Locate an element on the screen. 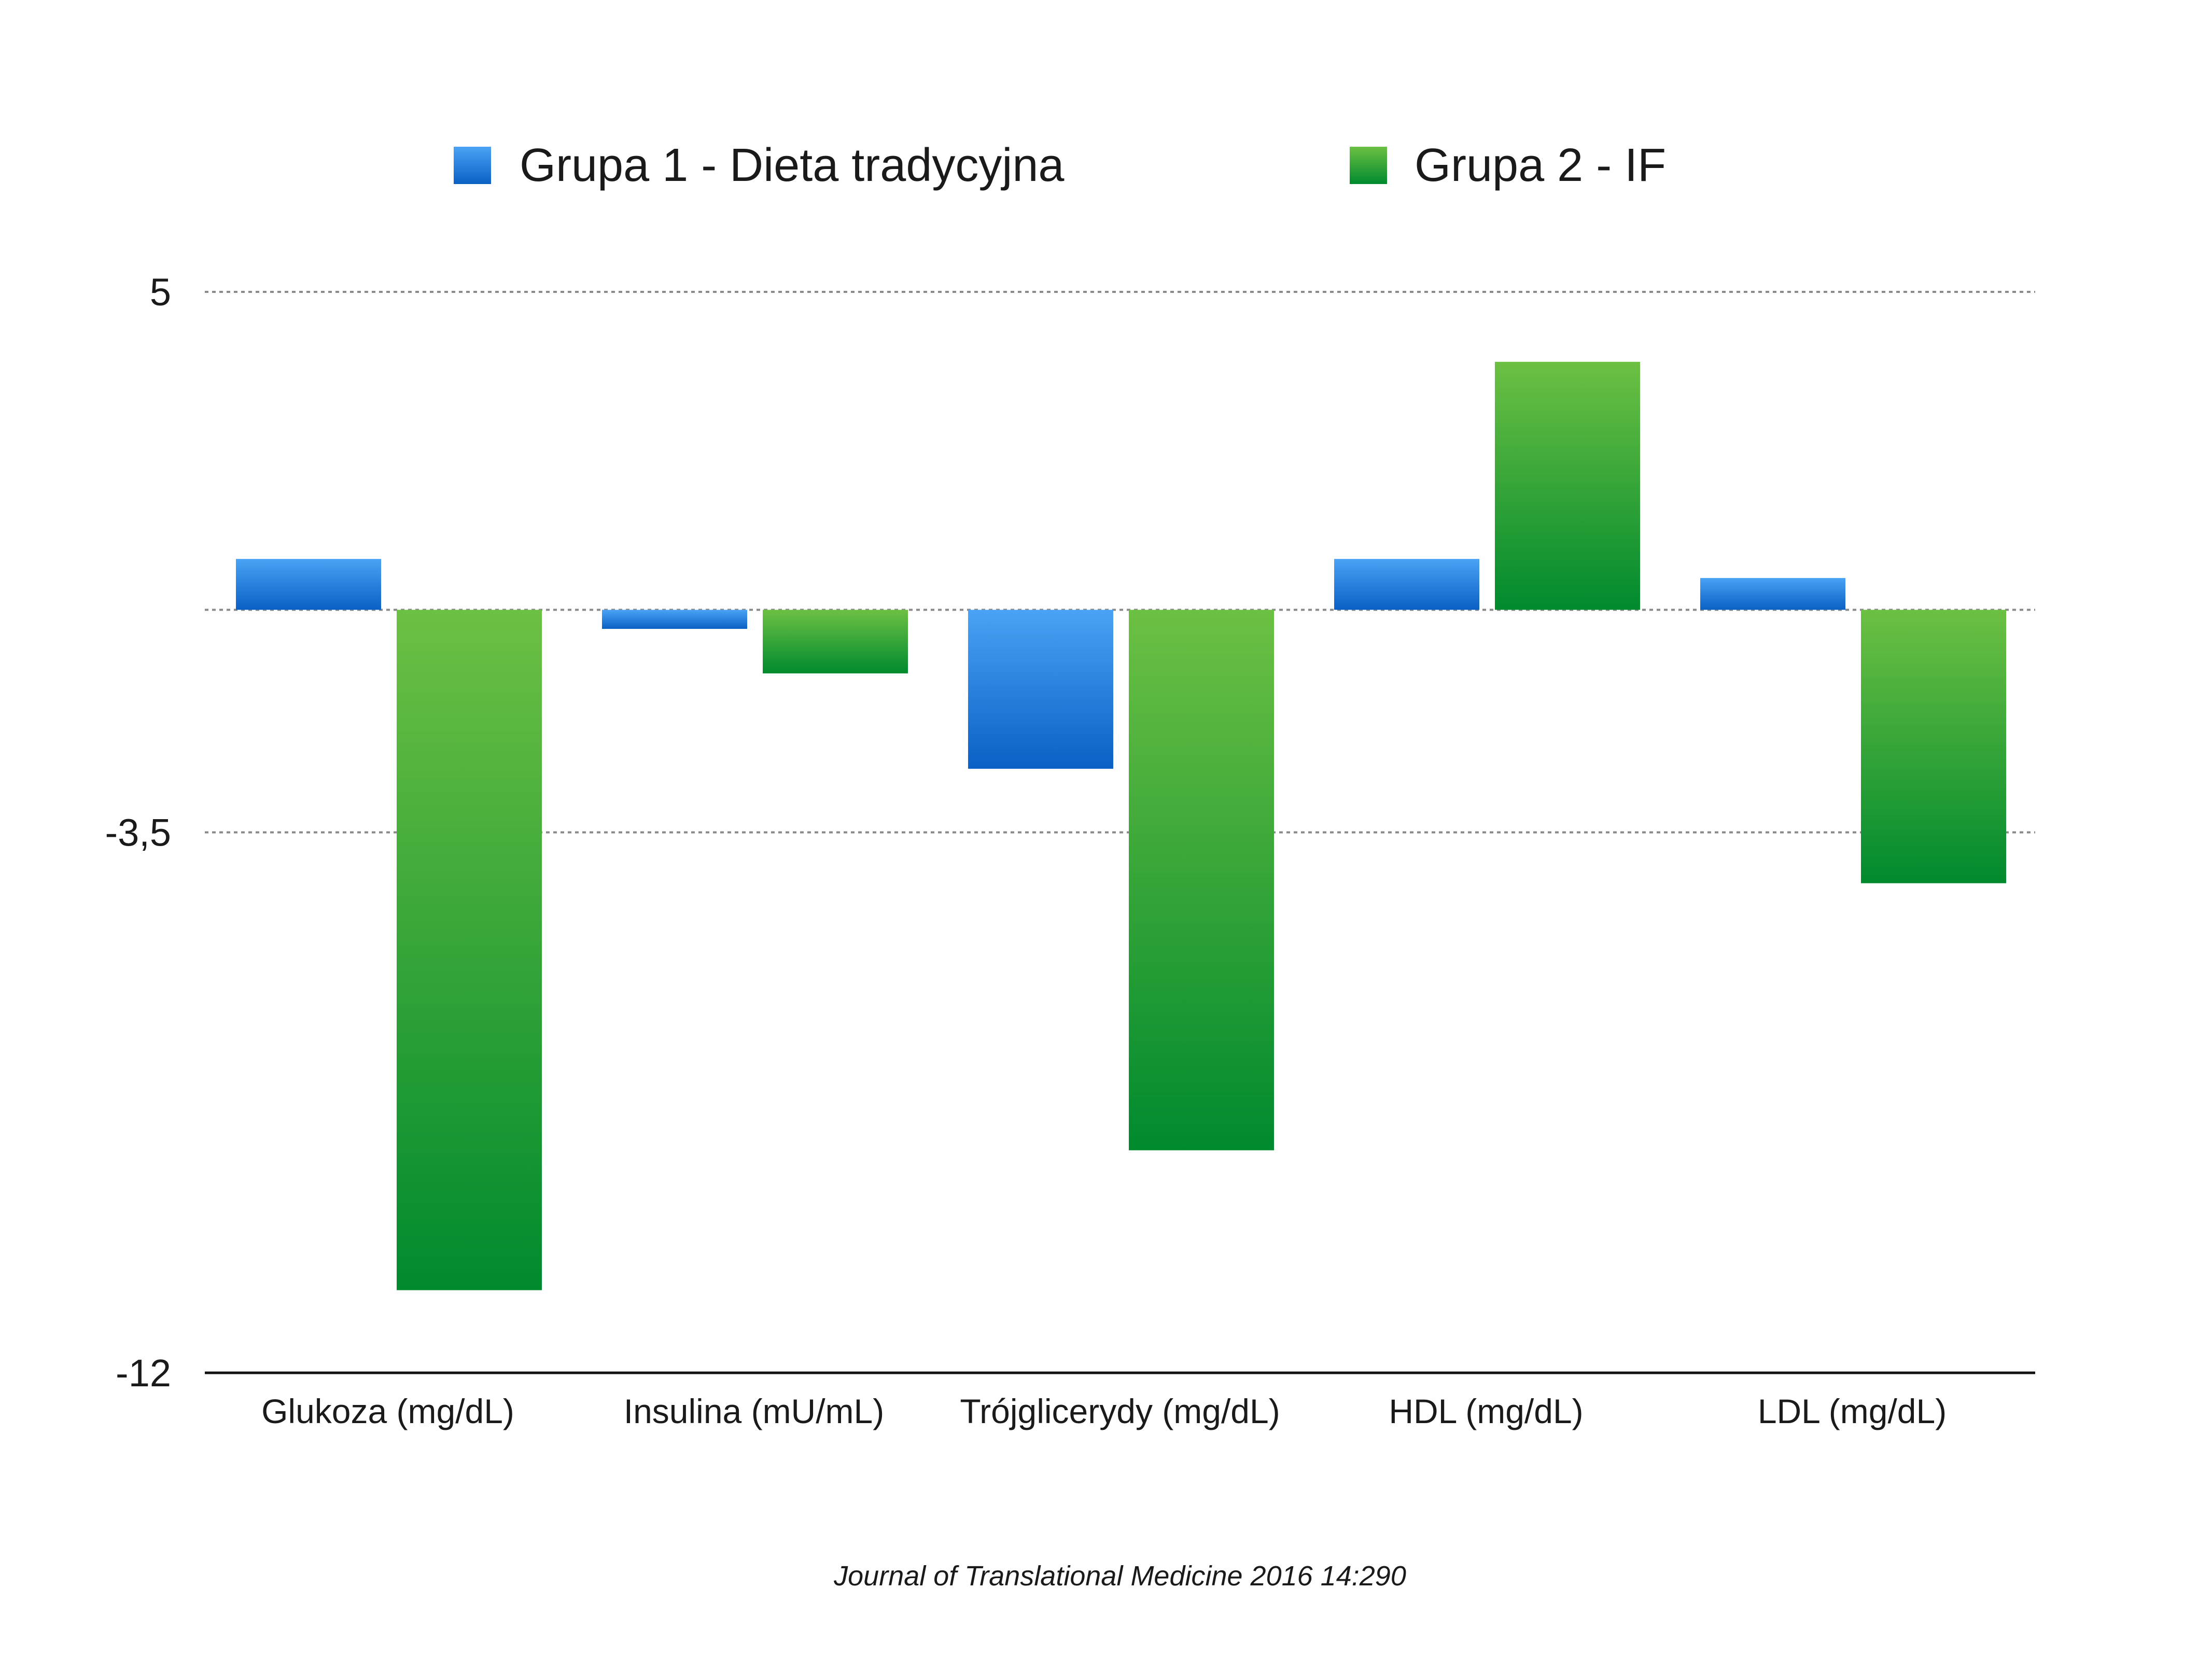 The height and width of the screenshot is (1659, 2212). legend-label-series-2: Grupa 2 - IF is located at coordinates (1540, 165).